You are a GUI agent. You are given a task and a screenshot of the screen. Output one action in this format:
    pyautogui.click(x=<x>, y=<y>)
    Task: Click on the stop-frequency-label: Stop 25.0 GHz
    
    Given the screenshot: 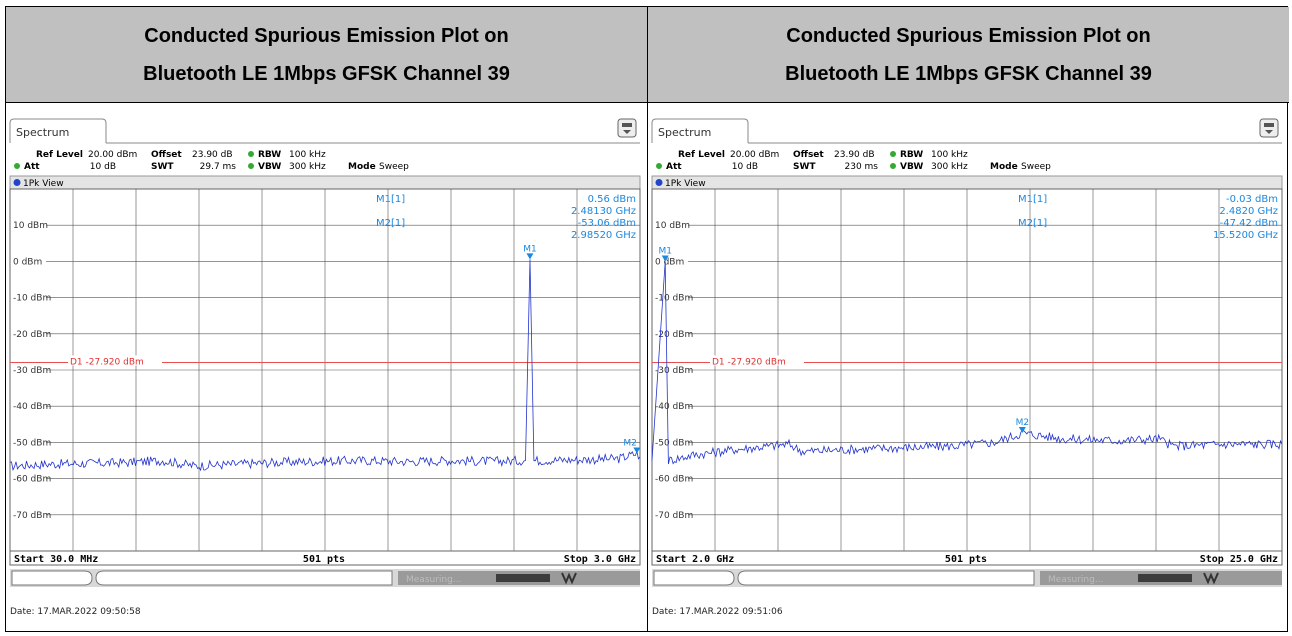 What is the action you would take?
    pyautogui.click(x=1239, y=559)
    